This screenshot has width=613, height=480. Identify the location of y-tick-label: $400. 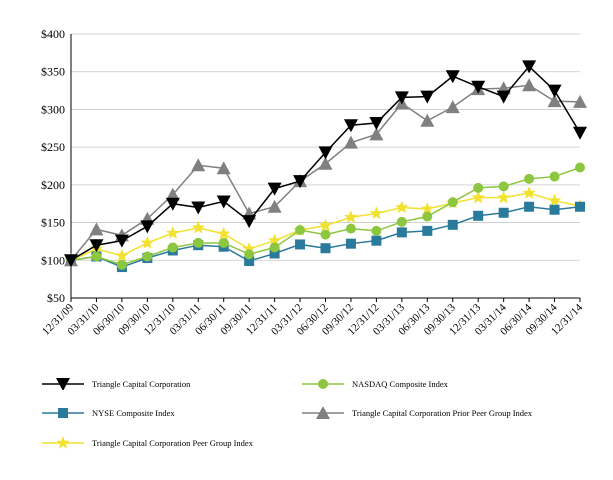
(53, 34).